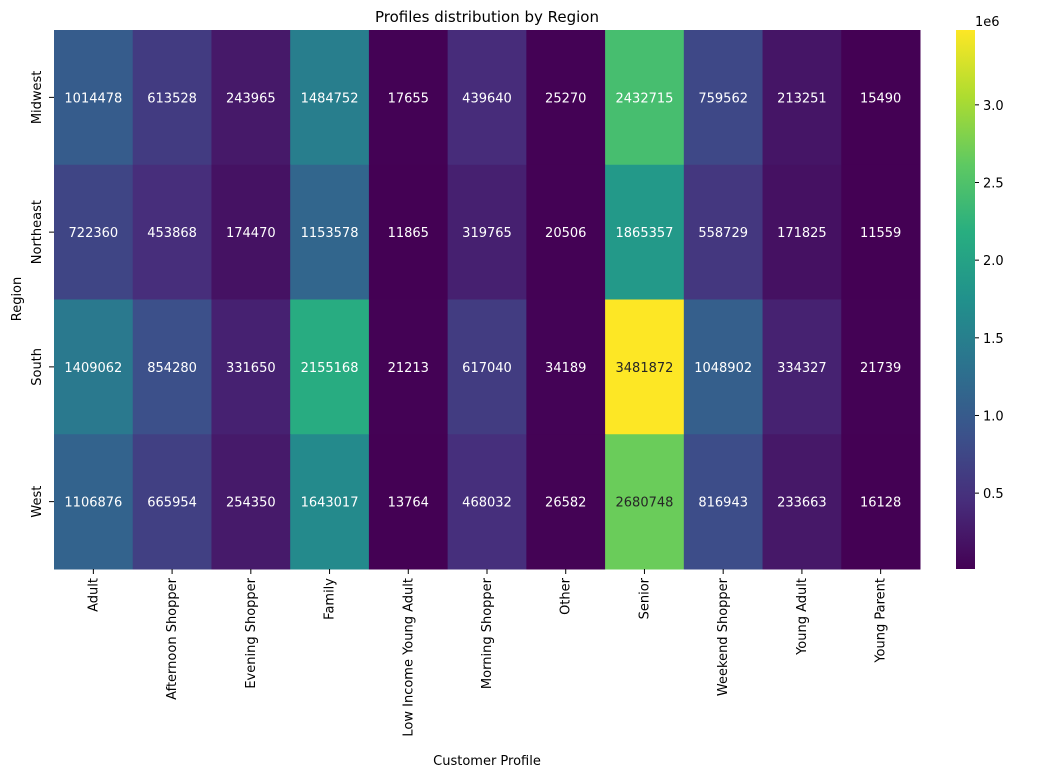  Describe the element at coordinates (980, 292) in the screenshot. I see `colorbar: 1e6 0.5 1.0 1.5 2.0 2.5 3.0` at that location.